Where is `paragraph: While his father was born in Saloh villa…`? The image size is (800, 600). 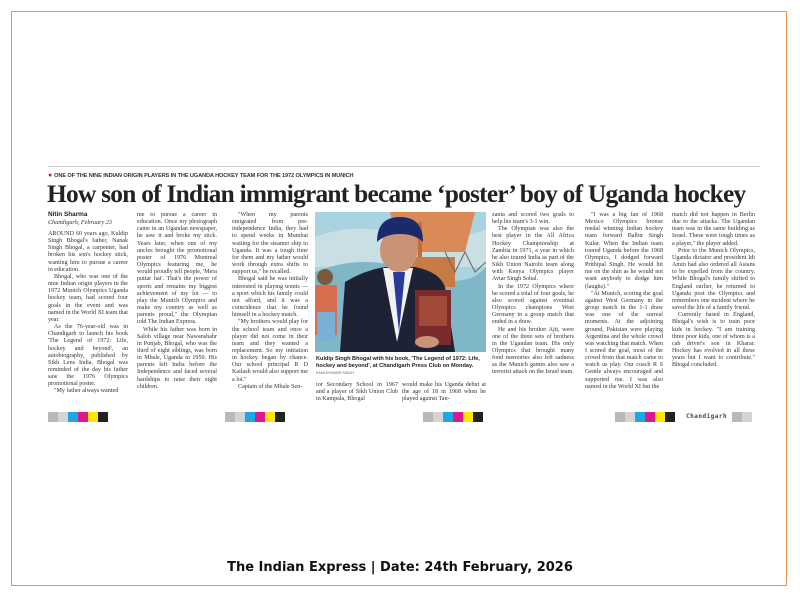
paragraph: While his father was born in Saloh villa… is located at coordinates (177, 358).